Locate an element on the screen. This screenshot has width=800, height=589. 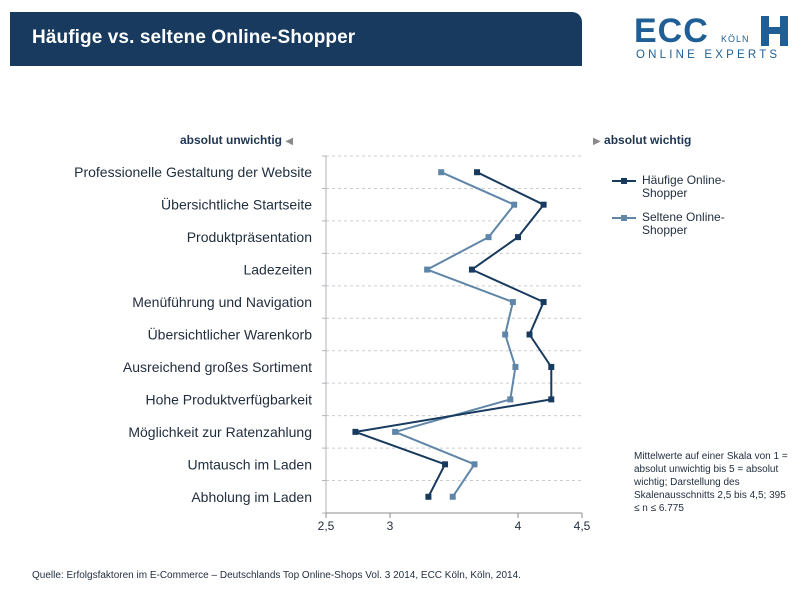
x-tick-label: 2,5 is located at coordinates (326, 526).